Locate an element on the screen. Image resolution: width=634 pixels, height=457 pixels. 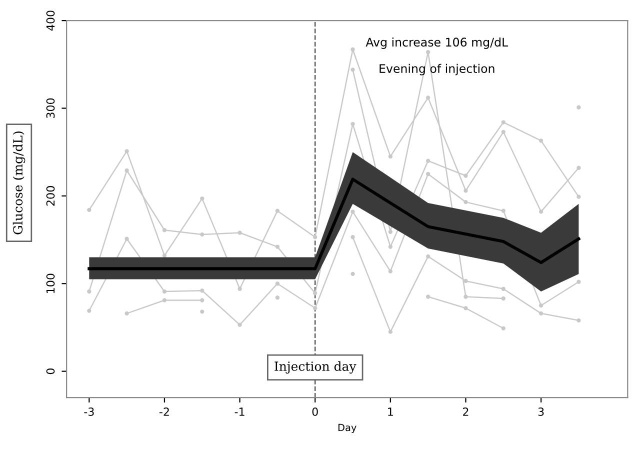
annotation: Avg increase 106 mg/dL is located at coordinates (437, 43).